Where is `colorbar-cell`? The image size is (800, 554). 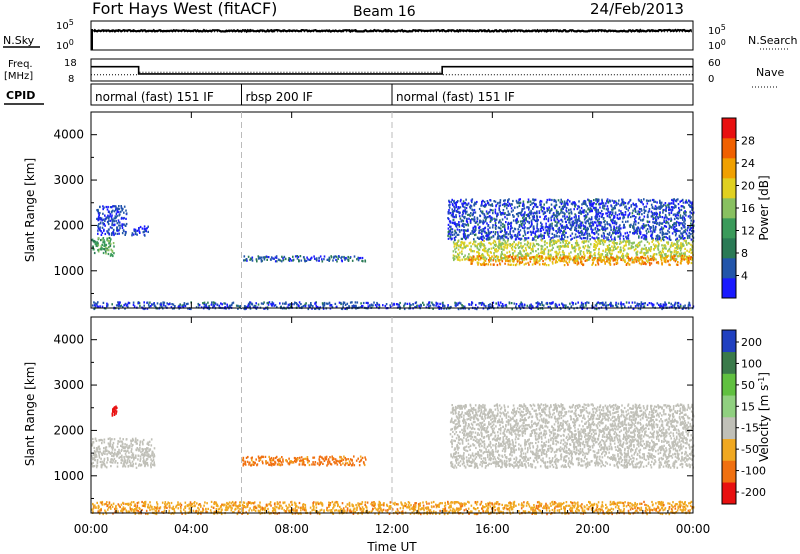 colorbar-cell is located at coordinates (729, 168).